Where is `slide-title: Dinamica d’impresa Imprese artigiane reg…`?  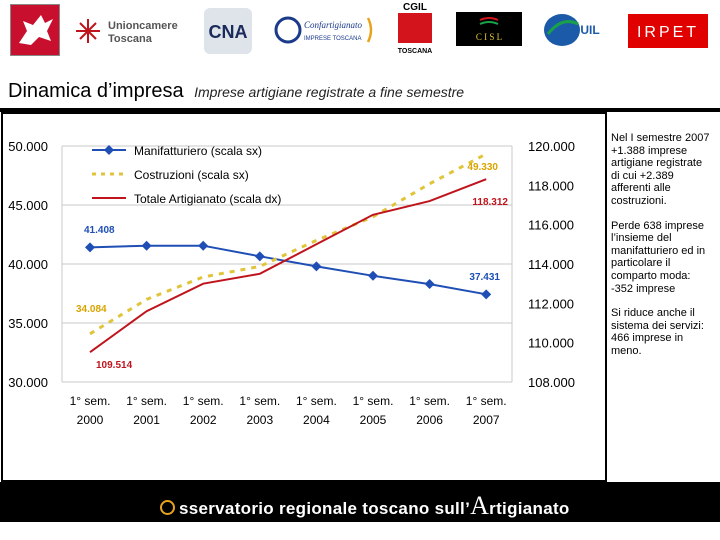 slide-title: Dinamica d’impresa Imprese artigiane reg… is located at coordinates (236, 91).